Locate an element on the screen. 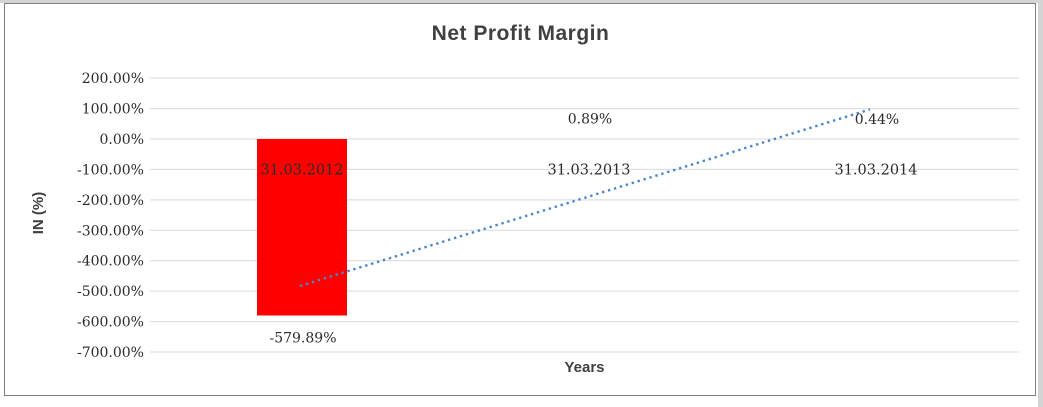 The height and width of the screenshot is (407, 1043). x-axis-title: Years is located at coordinates (584, 367).